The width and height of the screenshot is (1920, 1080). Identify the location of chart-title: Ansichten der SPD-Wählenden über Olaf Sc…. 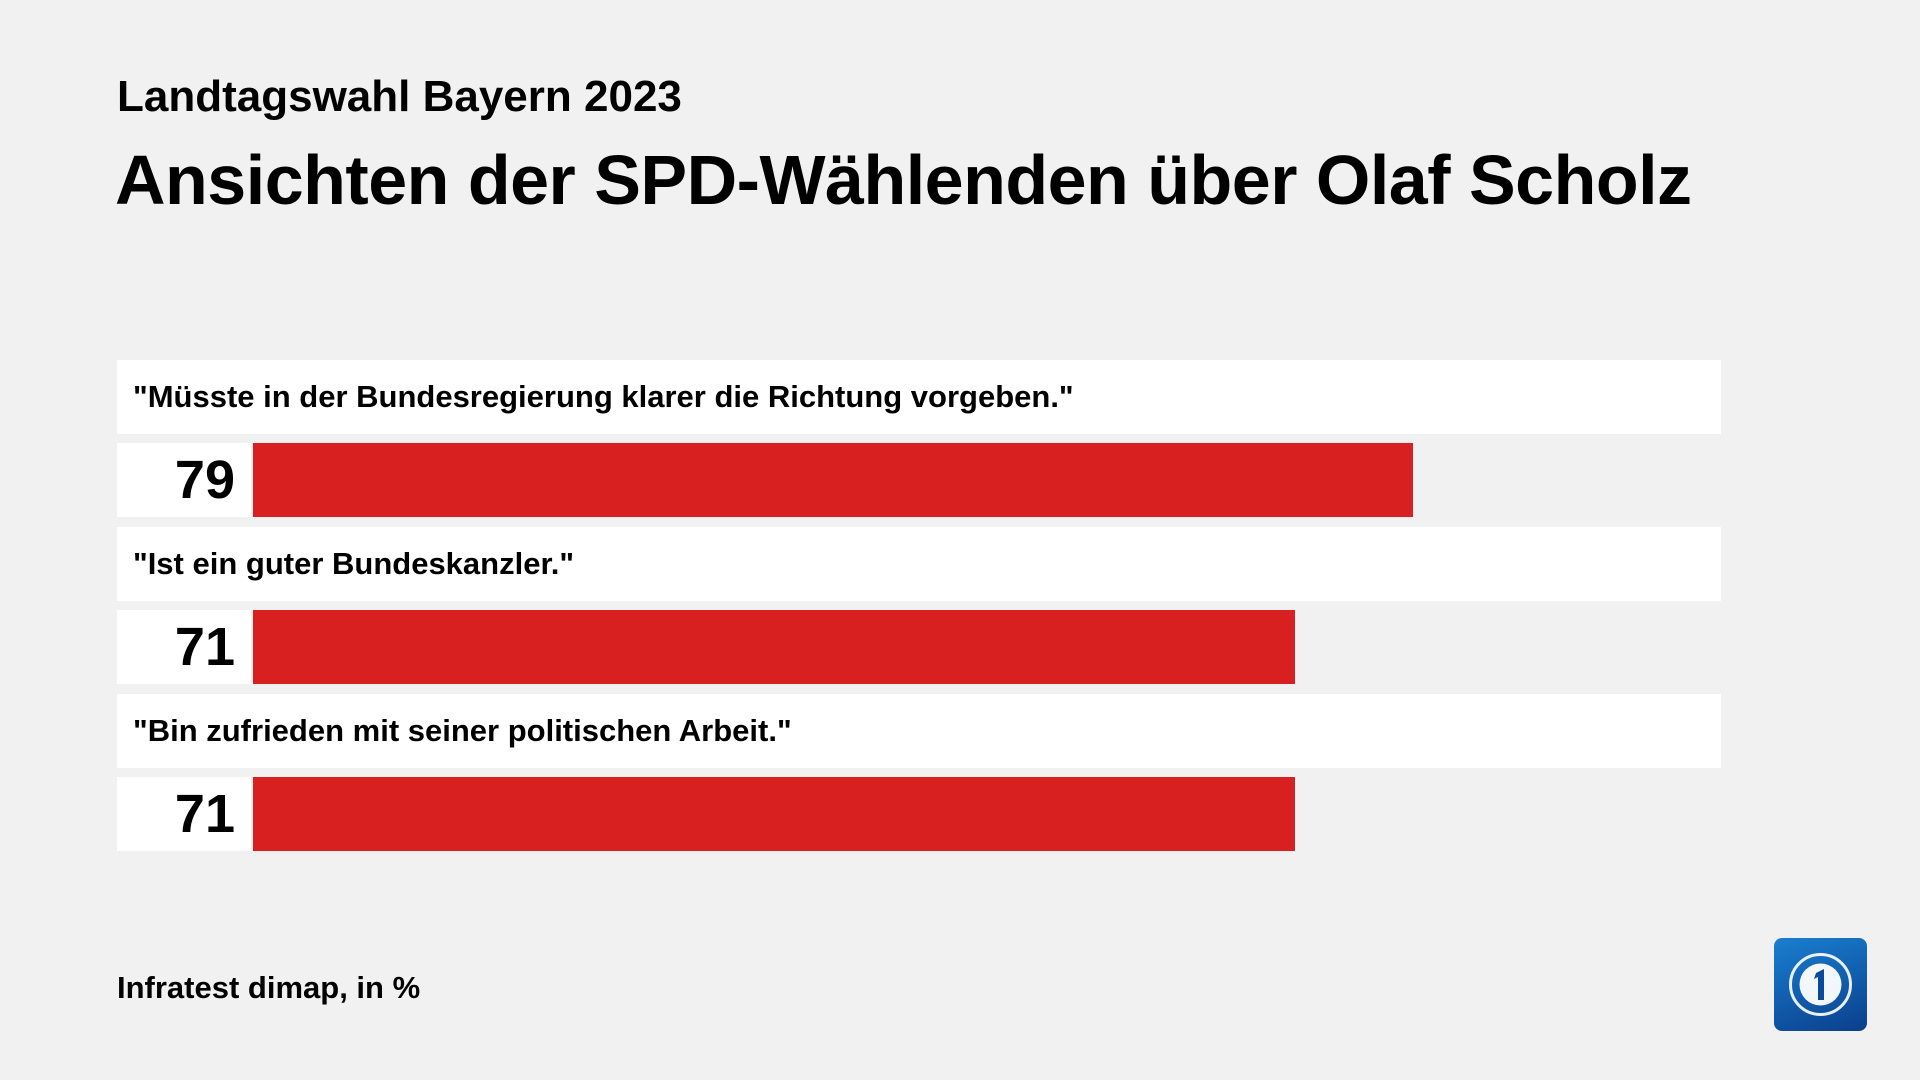
(903, 180).